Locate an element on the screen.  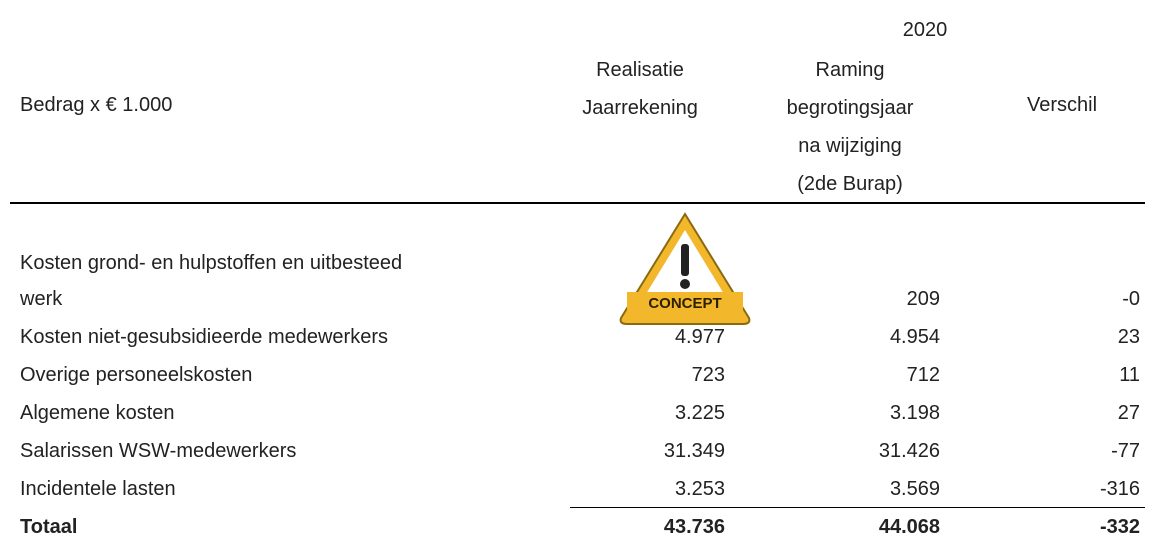
cell-verschil: 27 is located at coordinates (1128, 413).